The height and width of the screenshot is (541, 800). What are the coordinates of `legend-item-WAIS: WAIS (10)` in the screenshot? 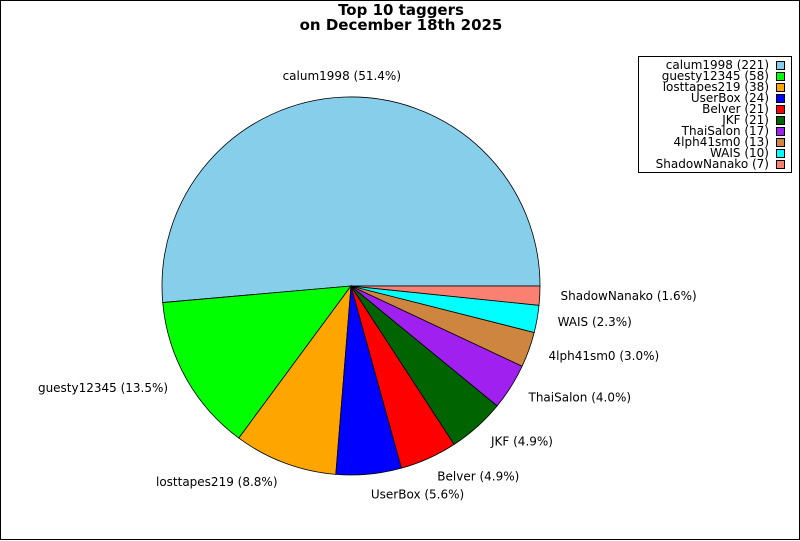 It's located at (715, 153).